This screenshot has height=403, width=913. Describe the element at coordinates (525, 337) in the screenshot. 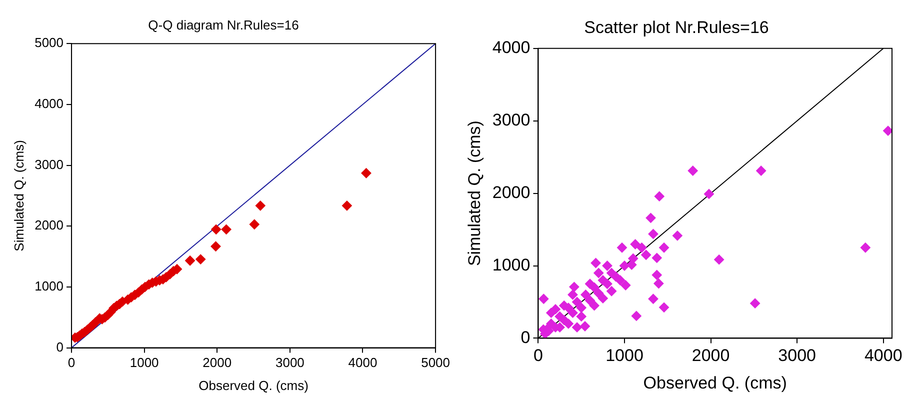

I see `y-tick-label: 0` at that location.